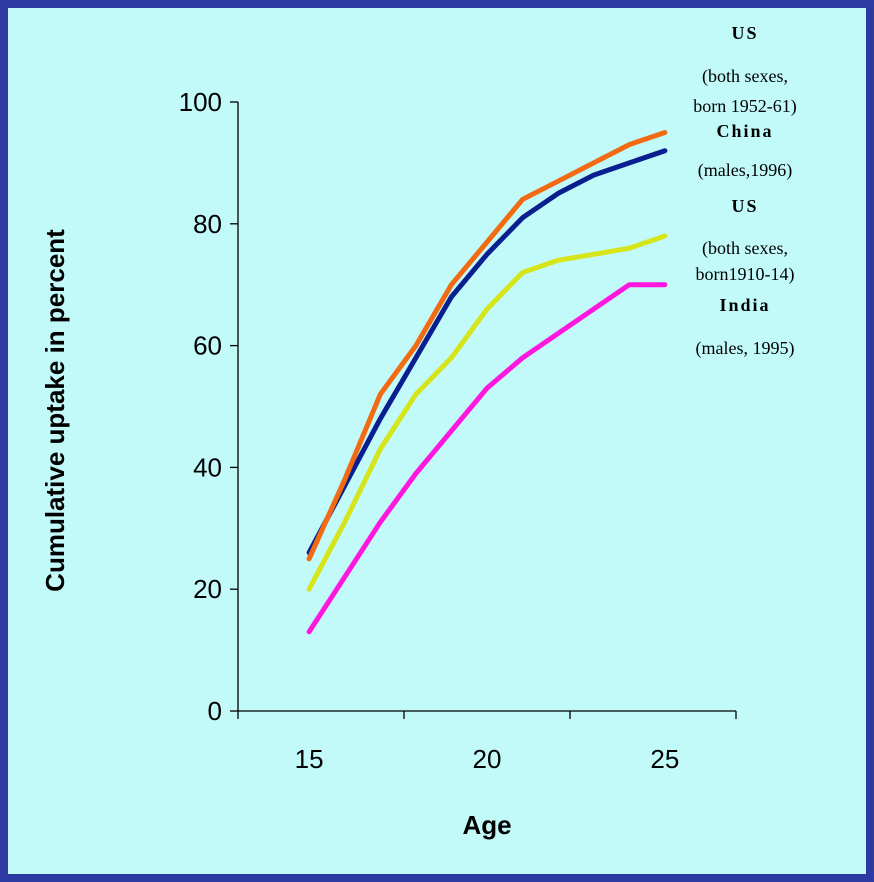 This screenshot has height=882, width=874. What do you see at coordinates (664, 759) in the screenshot?
I see `x-tick-label: 25` at bounding box center [664, 759].